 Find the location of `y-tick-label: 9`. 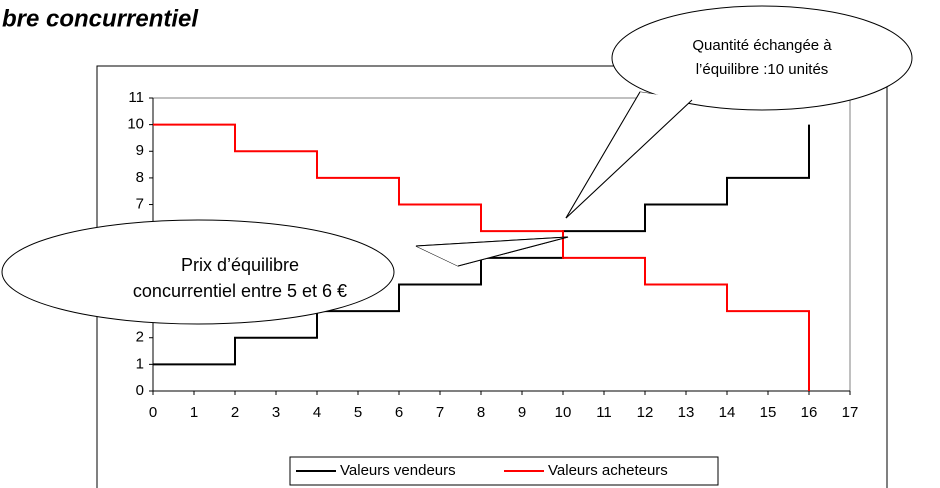

y-tick-label: 9 is located at coordinates (140, 150).